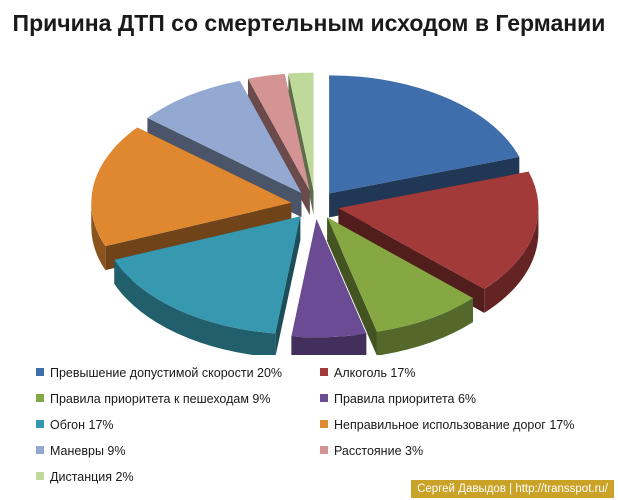 This screenshot has width=618, height=500. What do you see at coordinates (88, 451) in the screenshot?
I see `legend-label: Маневры 9%` at bounding box center [88, 451].